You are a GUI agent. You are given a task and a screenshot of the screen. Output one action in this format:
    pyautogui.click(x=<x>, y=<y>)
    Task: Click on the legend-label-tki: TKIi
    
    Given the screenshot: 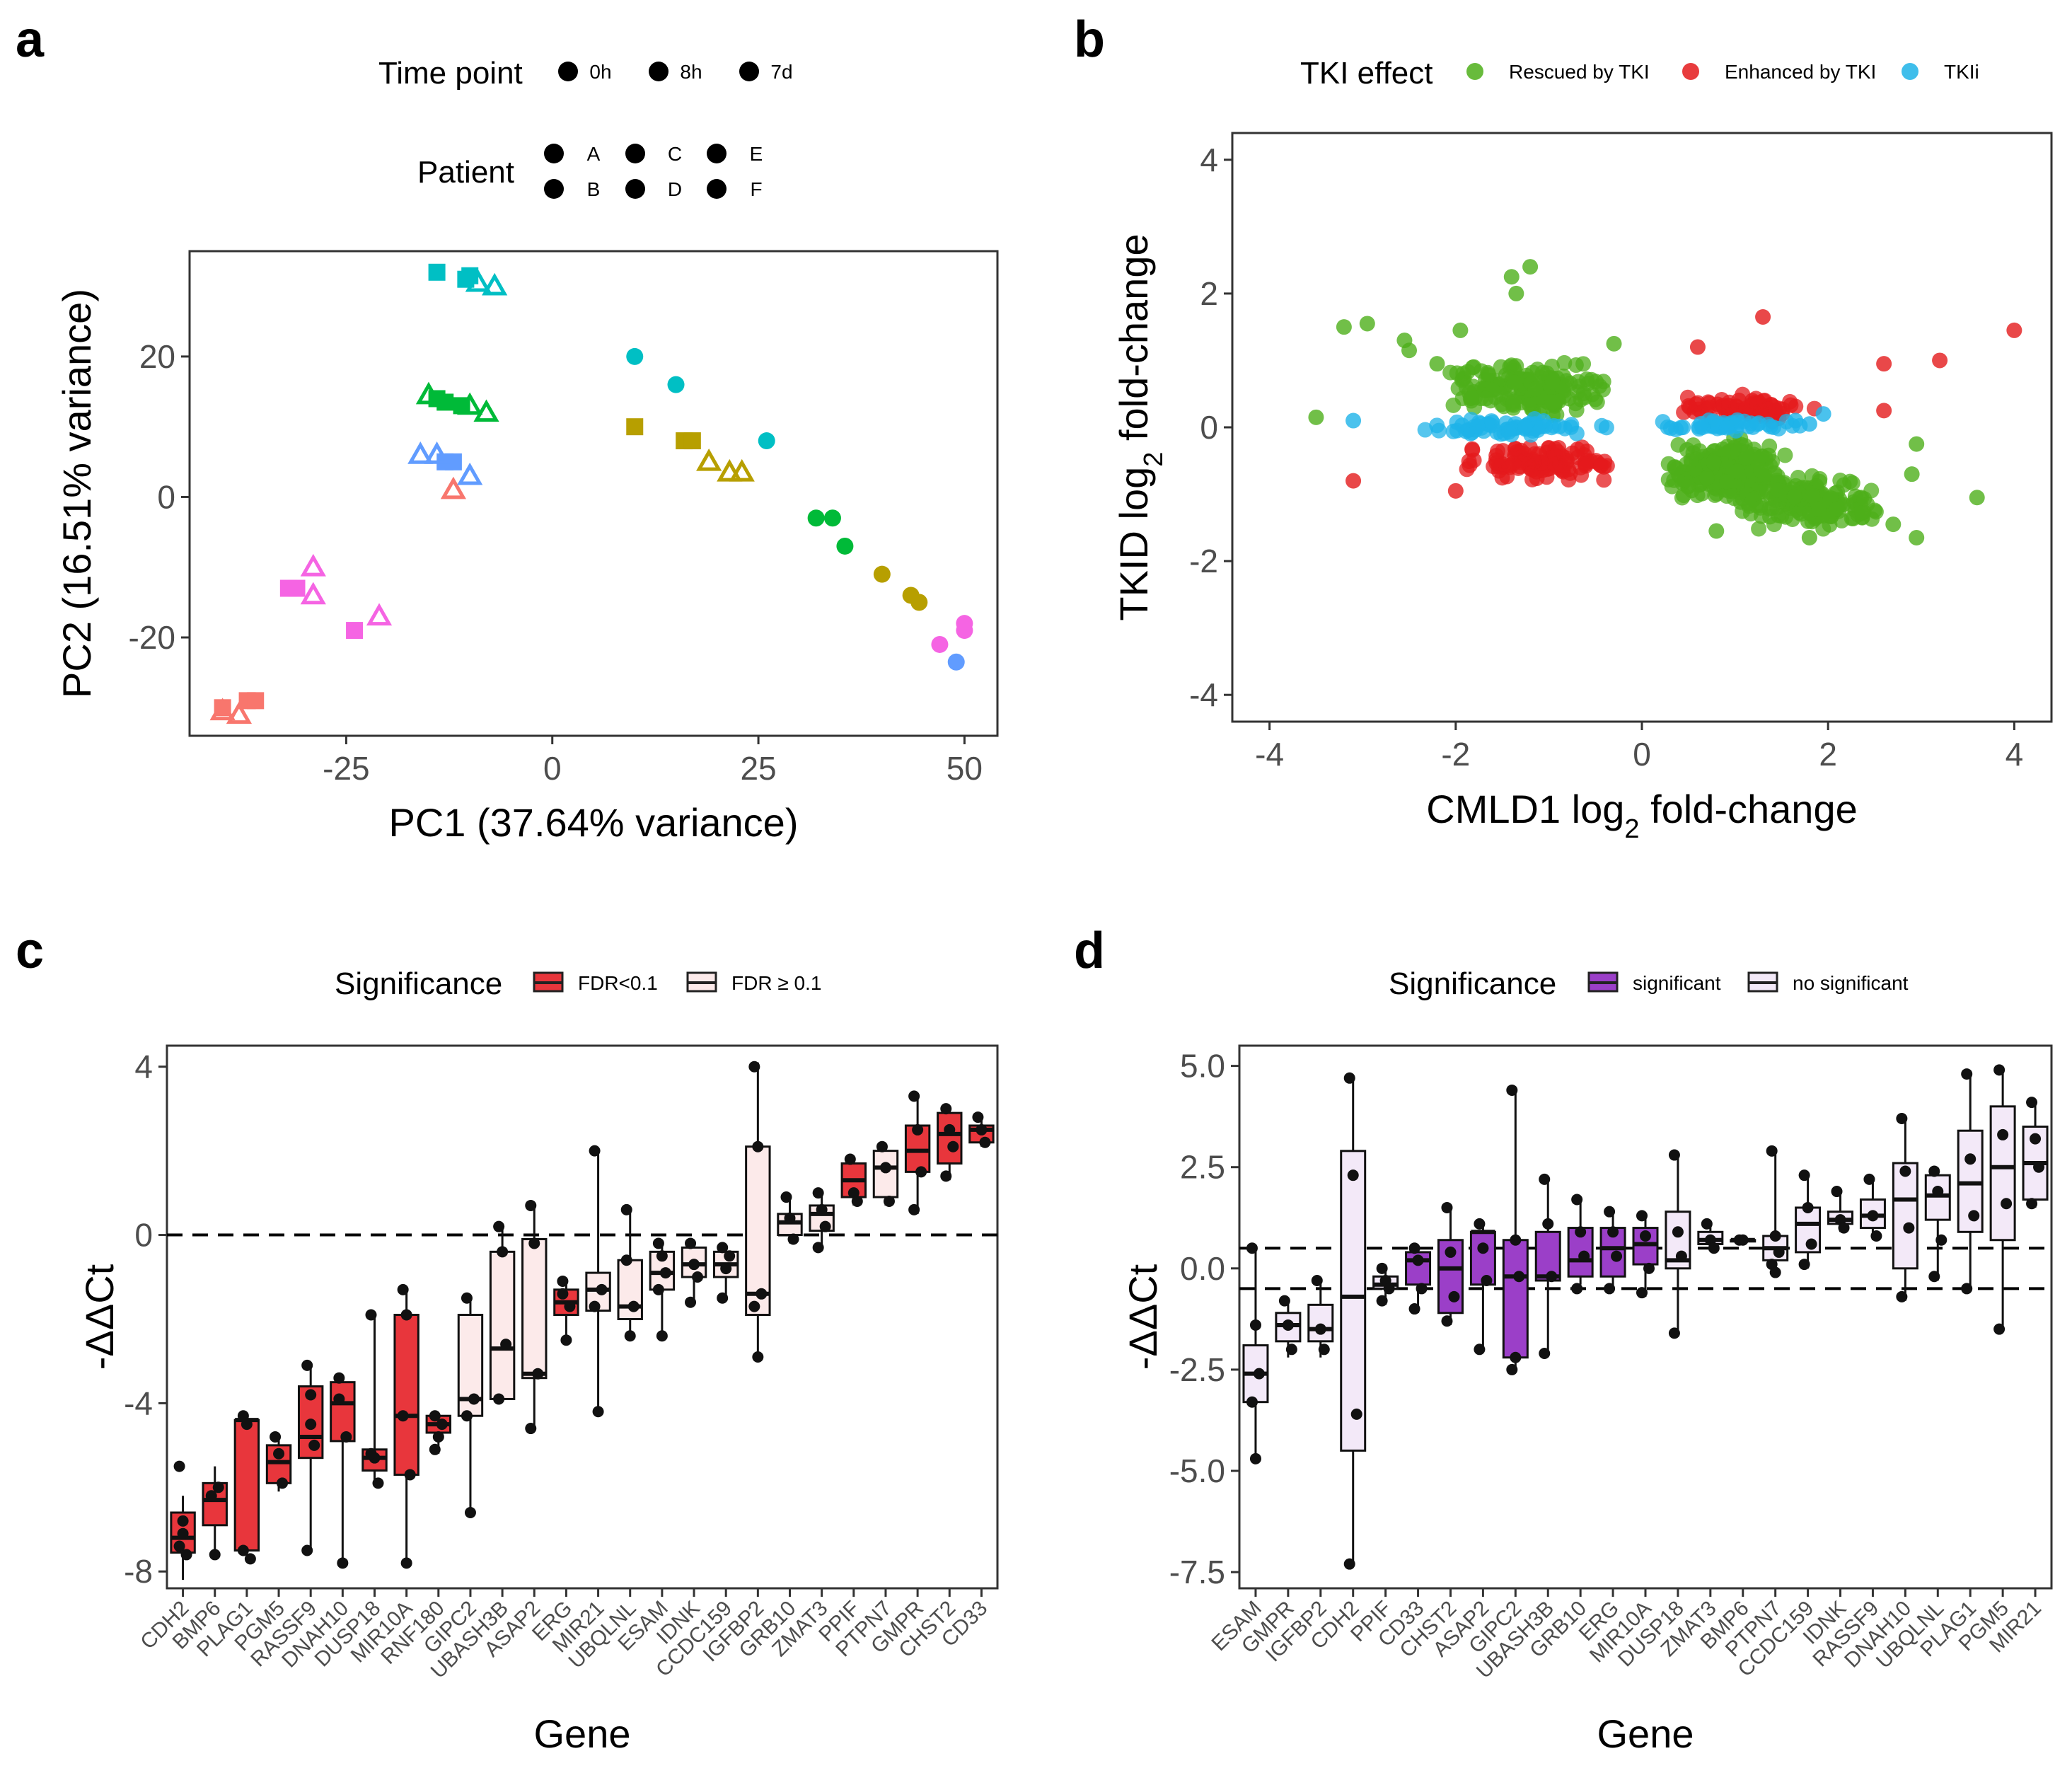 What is the action you would take?
    pyautogui.click(x=1961, y=72)
    